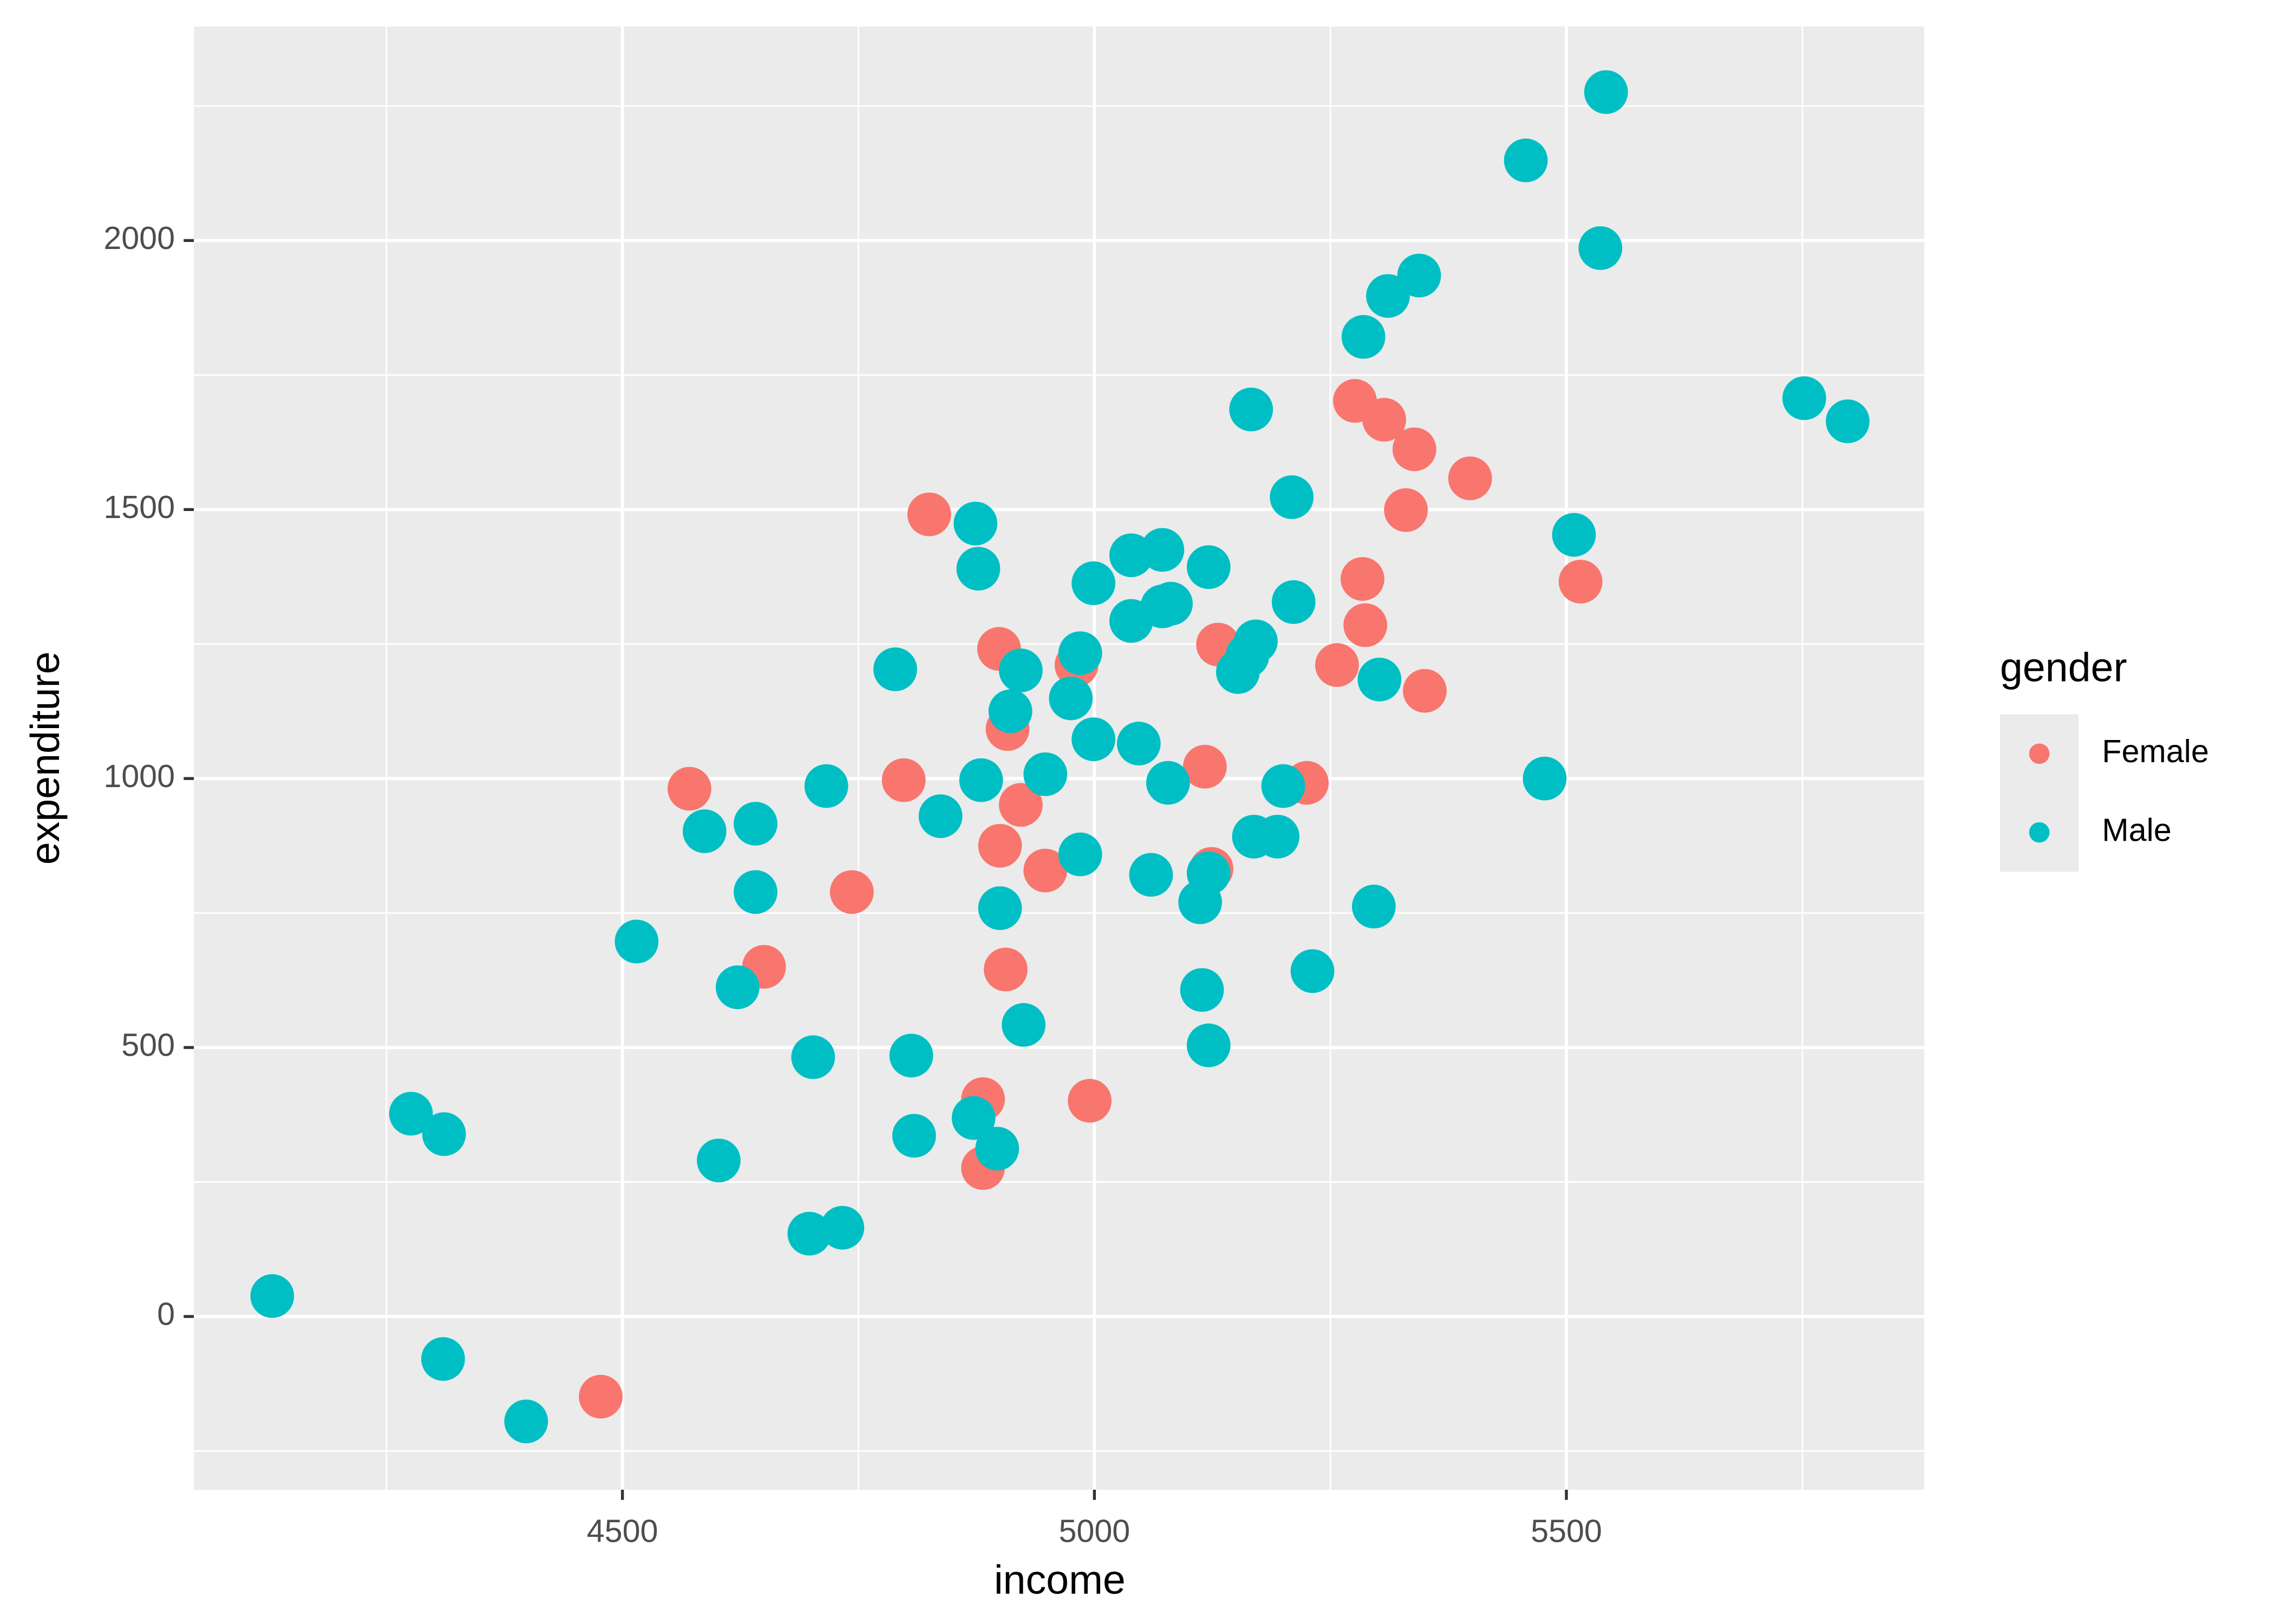 The width and height of the screenshot is (2274, 1624). Describe the element at coordinates (2064, 668) in the screenshot. I see `legend-title: gender` at that location.